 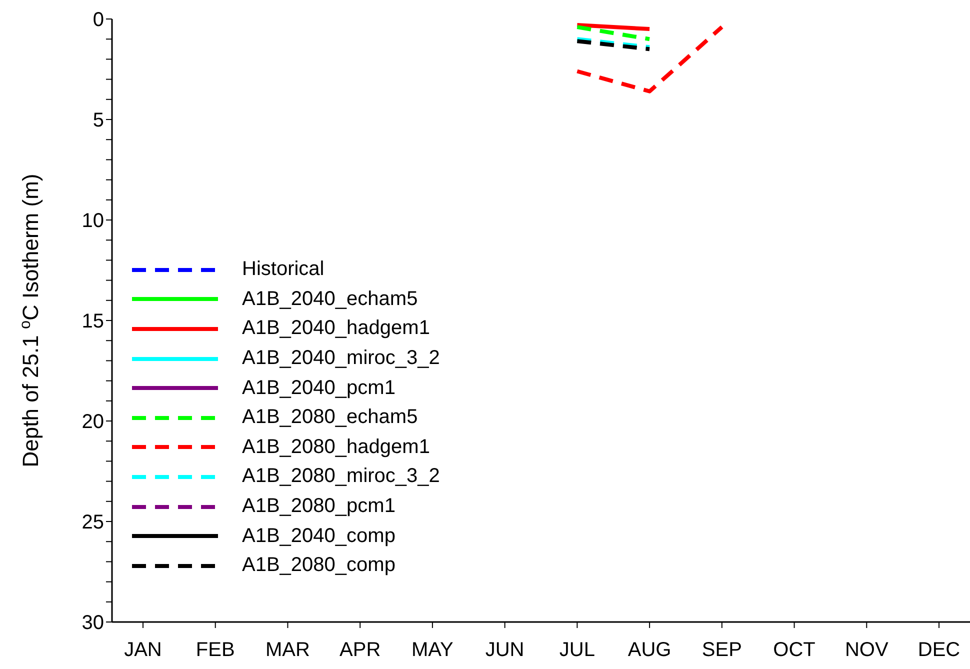 I want to click on y-tick-label: 5, so click(x=98, y=121).